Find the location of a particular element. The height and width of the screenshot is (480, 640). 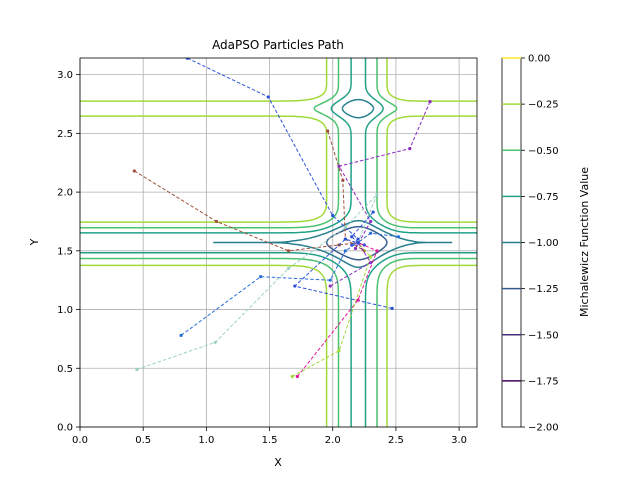

y-tick-label: 2.0 is located at coordinates (65, 193).